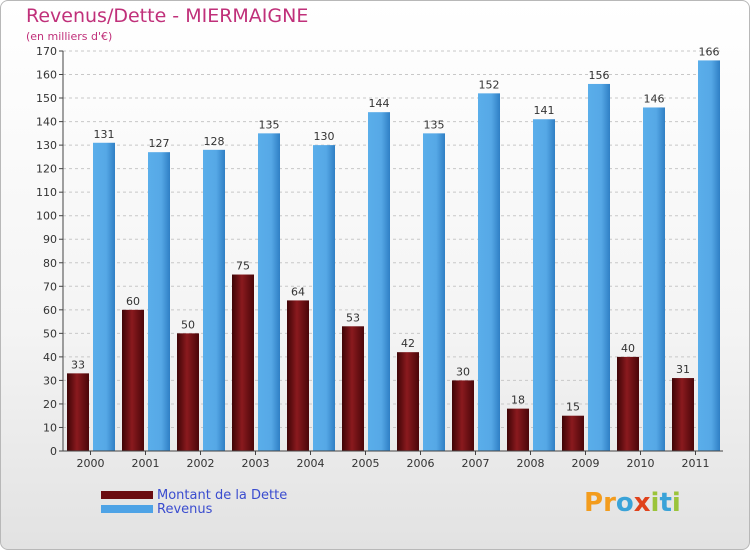 The image size is (750, 550). Describe the element at coordinates (50, 310) in the screenshot. I see `y-tick-label: 60` at that location.